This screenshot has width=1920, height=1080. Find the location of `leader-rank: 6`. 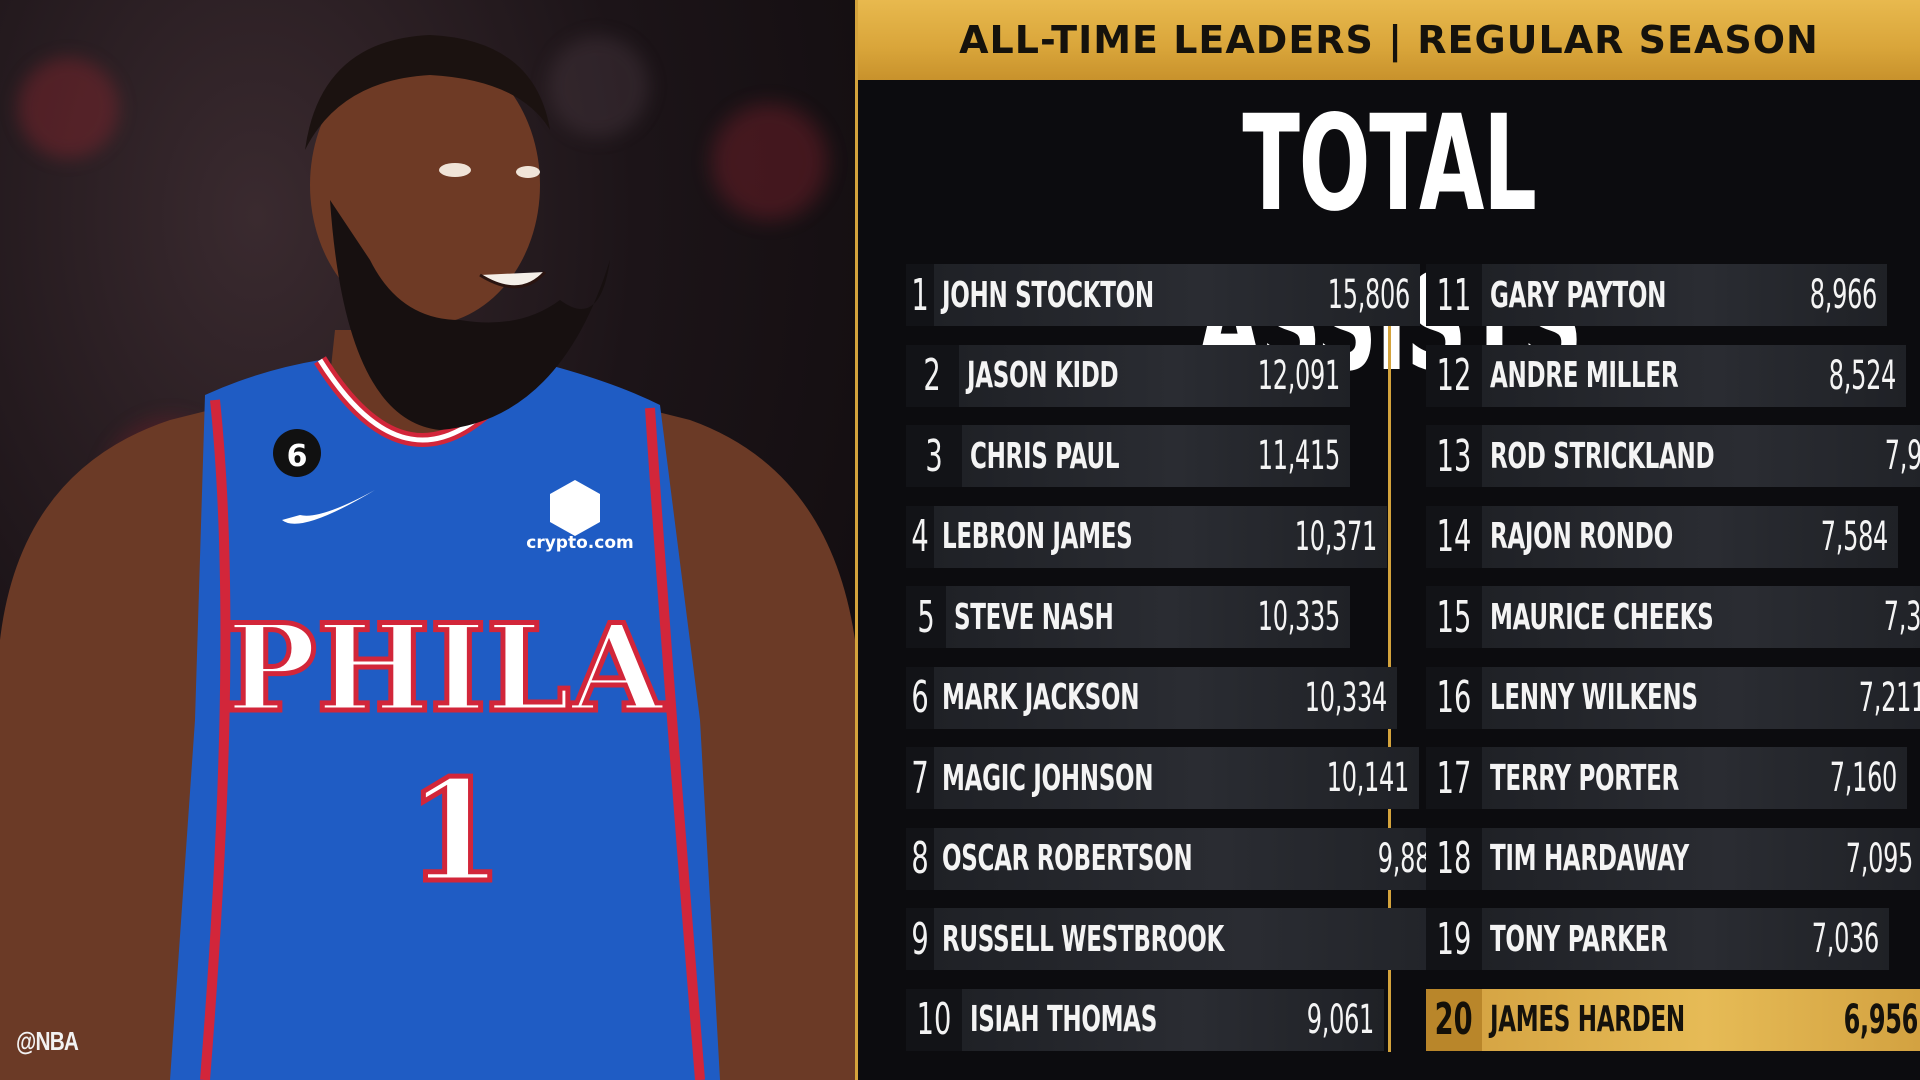

leader-rank: 6 is located at coordinates (920, 697).